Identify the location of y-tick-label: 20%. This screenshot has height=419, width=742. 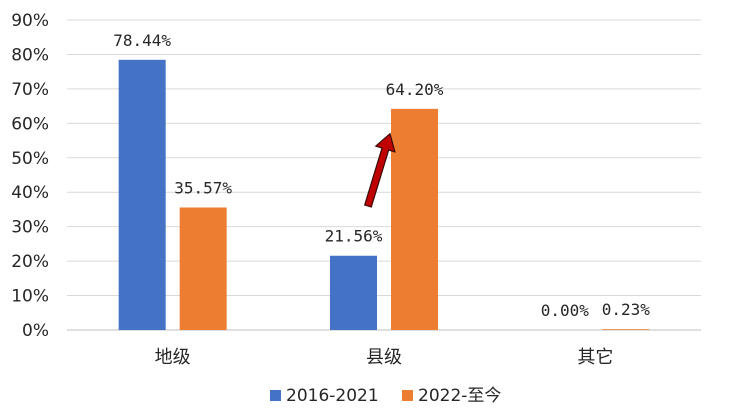
(30, 262).